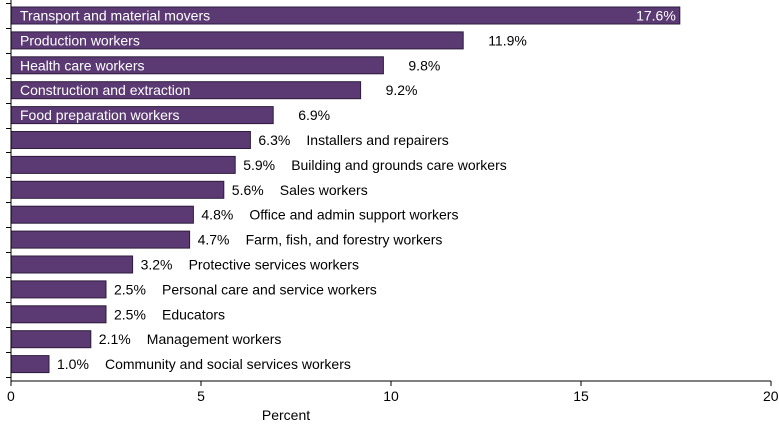 The image size is (779, 426). I want to click on value-label: 4.8%, so click(217, 215).